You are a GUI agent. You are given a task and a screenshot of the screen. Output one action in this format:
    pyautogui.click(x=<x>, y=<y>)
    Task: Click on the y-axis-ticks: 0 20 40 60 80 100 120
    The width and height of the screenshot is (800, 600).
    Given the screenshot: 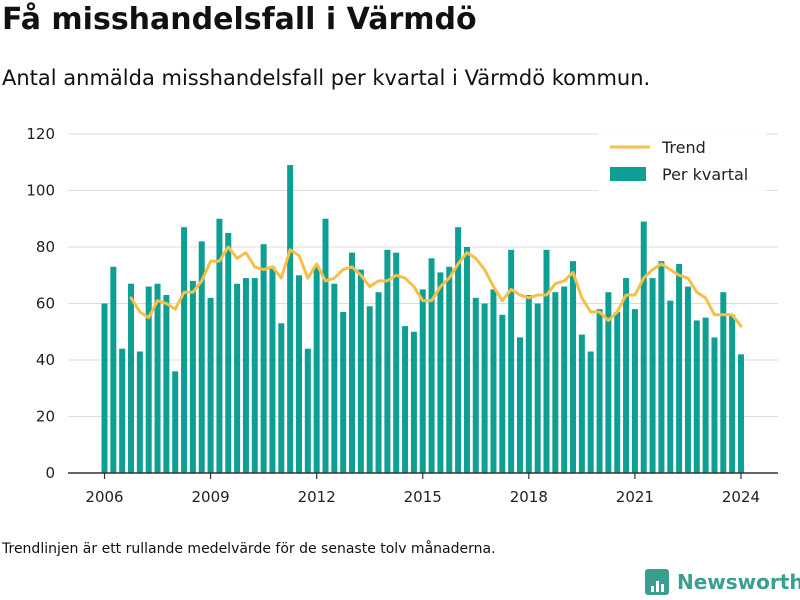 What is the action you would take?
    pyautogui.click(x=40, y=303)
    